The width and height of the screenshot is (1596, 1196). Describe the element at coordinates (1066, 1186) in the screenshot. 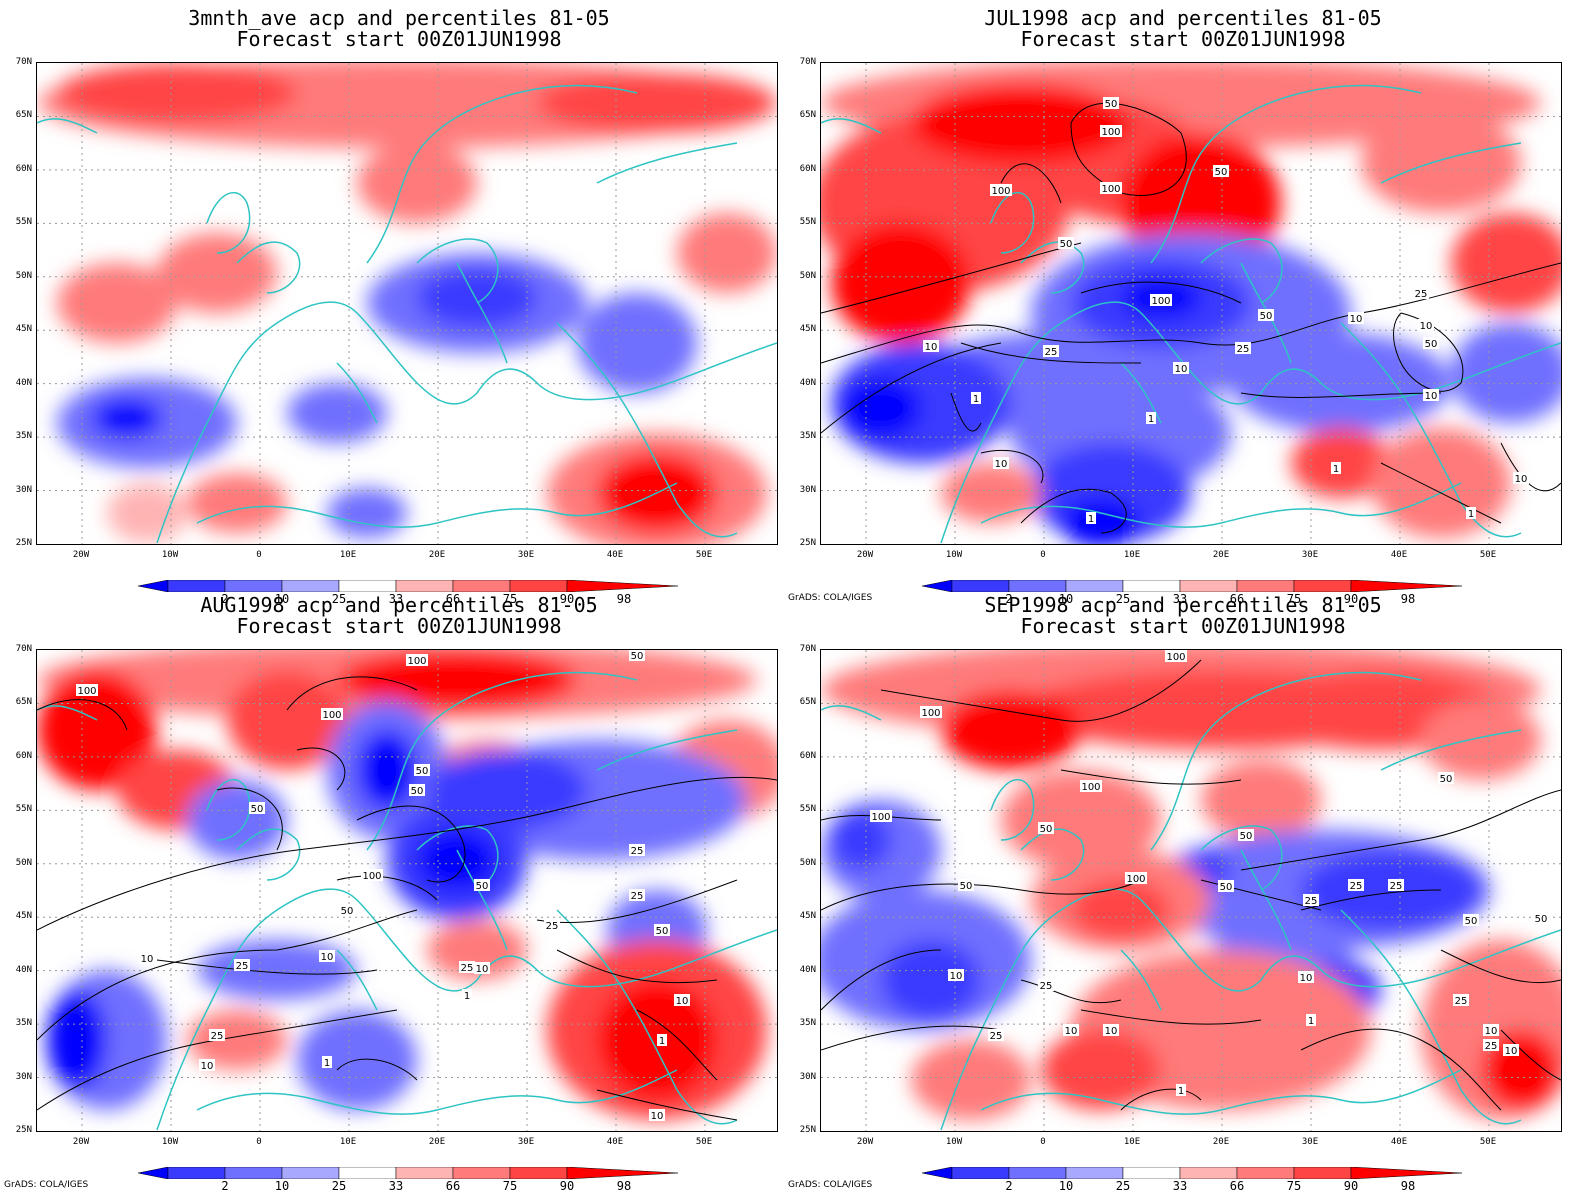

I see `colorbar-label: 10` at that location.